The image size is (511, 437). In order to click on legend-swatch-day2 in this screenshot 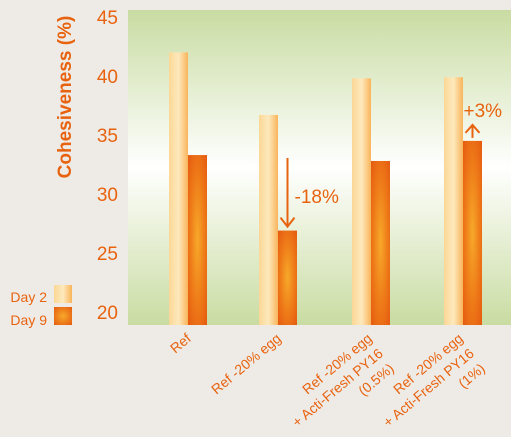, I will do `click(63, 294)`.